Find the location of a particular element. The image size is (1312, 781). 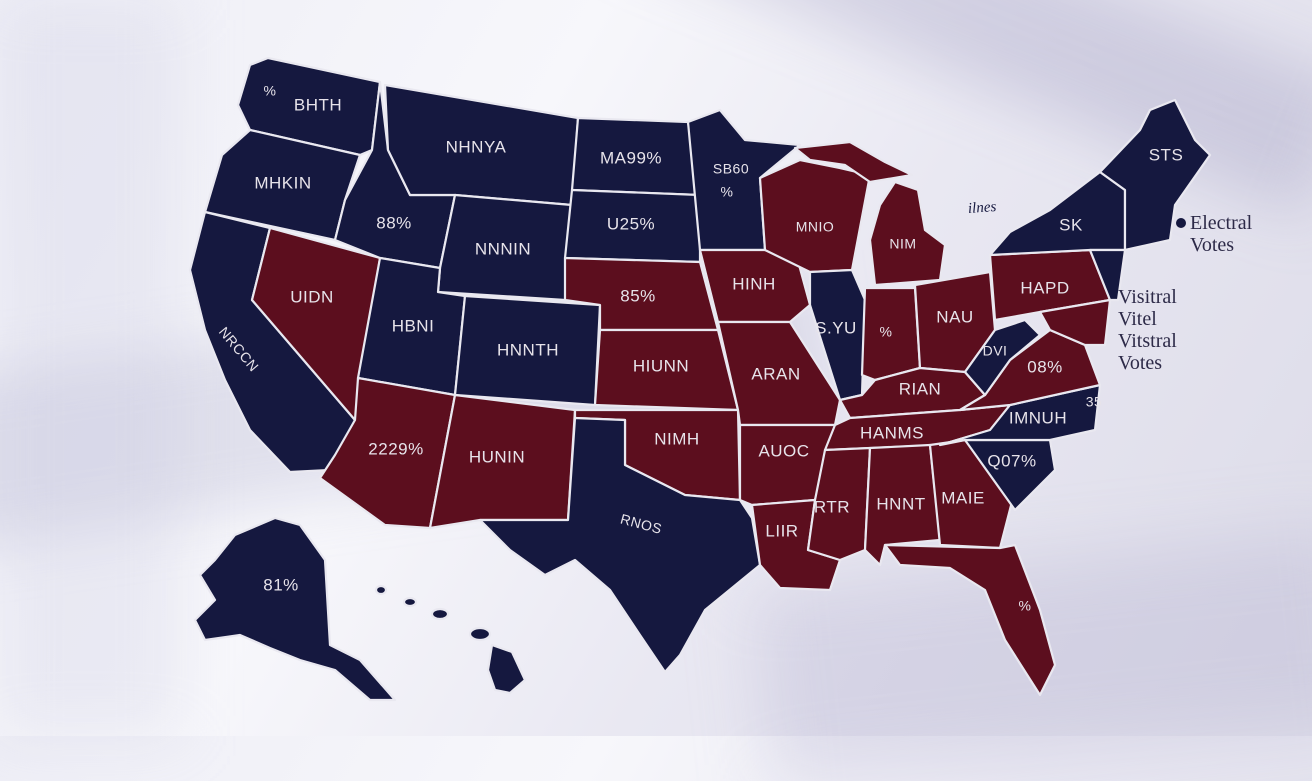

state-washington is located at coordinates (309, 106).